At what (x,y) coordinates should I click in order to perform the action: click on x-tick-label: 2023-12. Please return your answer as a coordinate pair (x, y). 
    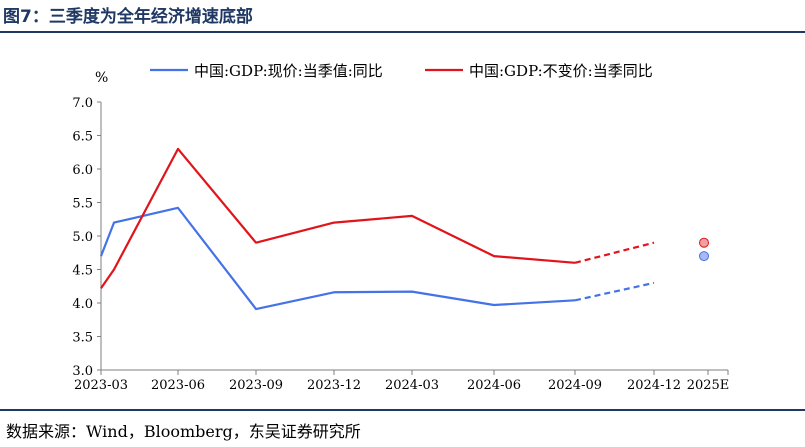
    Looking at the image, I should click on (334, 385).